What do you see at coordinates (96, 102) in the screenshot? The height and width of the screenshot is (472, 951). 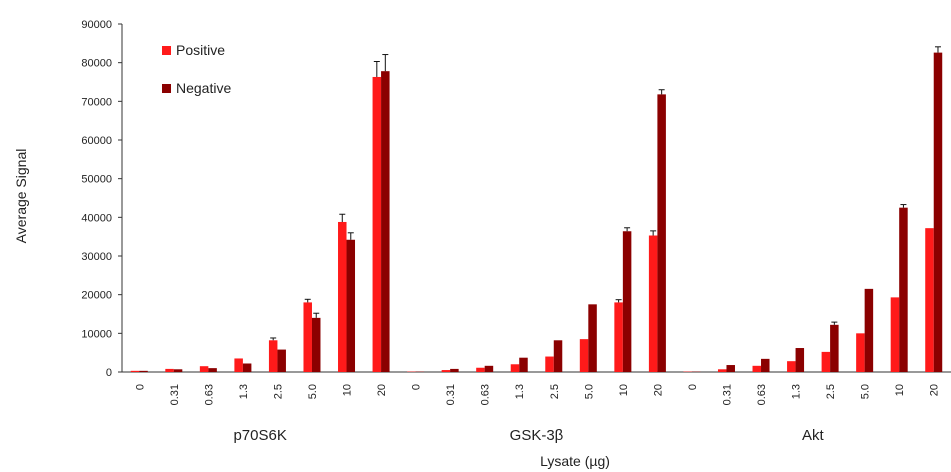 I see `y-tick-label: 70000` at bounding box center [96, 102].